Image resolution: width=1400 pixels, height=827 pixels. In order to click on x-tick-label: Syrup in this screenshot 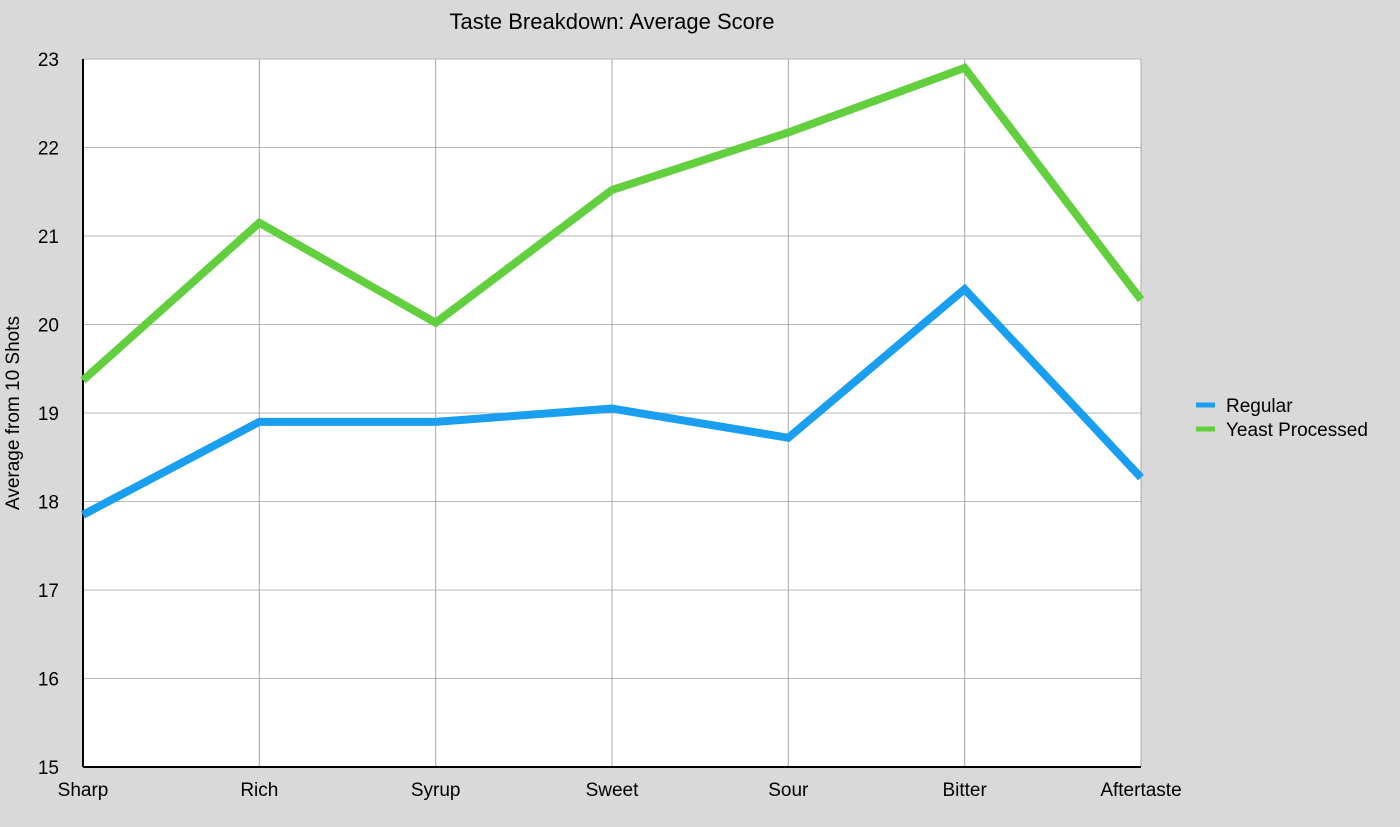, I will do `click(436, 790)`.